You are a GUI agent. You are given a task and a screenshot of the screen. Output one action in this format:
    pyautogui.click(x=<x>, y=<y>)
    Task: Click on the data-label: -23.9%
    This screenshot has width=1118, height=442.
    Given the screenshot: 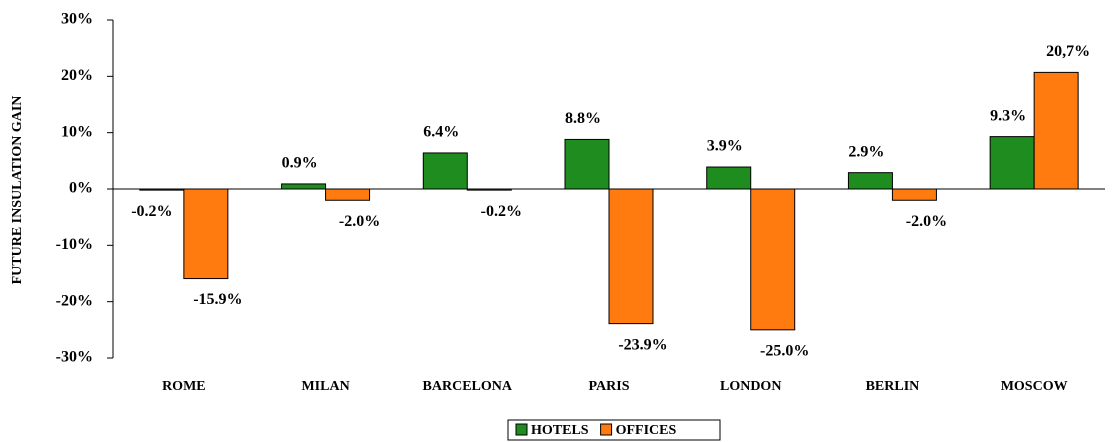 What is the action you would take?
    pyautogui.click(x=642, y=344)
    